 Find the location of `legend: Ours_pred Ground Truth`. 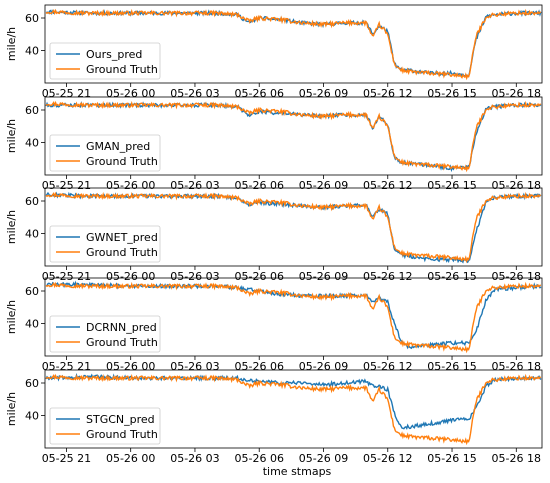

legend: Ours_pred Ground Truth is located at coordinates (105, 61).